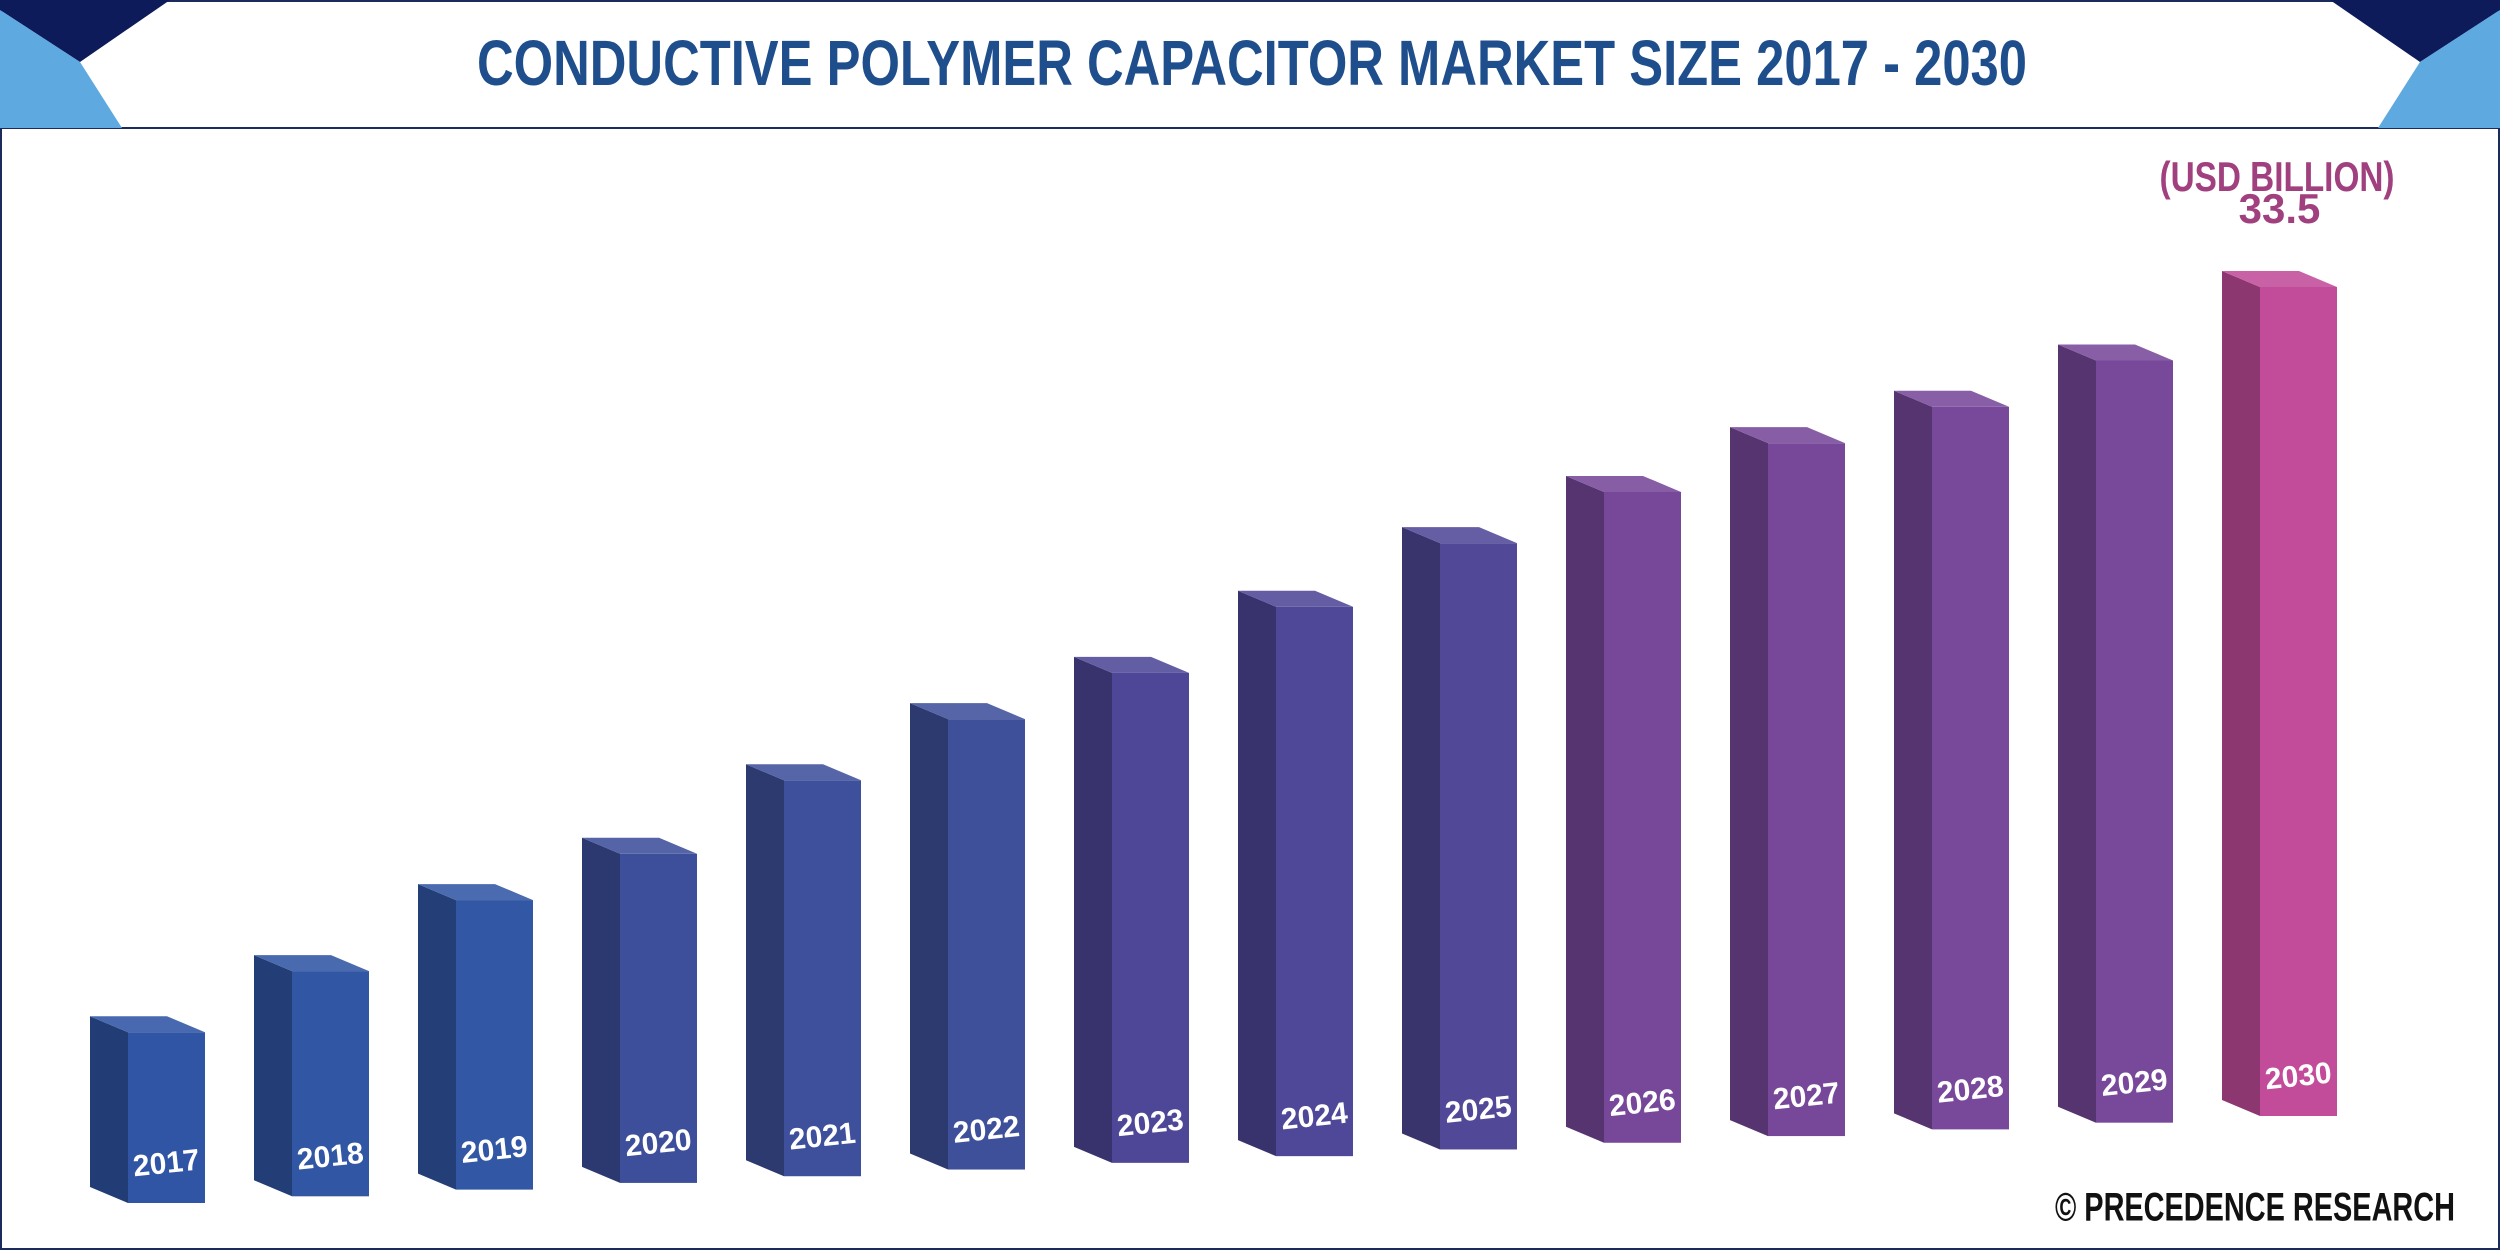  What do you see at coordinates (986, 1130) in the screenshot?
I see `x-tick-label: 2022` at bounding box center [986, 1130].